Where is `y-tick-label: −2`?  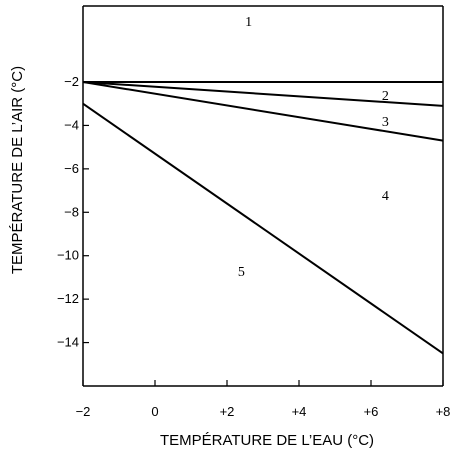
y-tick-label: −2 is located at coordinates (71, 81).